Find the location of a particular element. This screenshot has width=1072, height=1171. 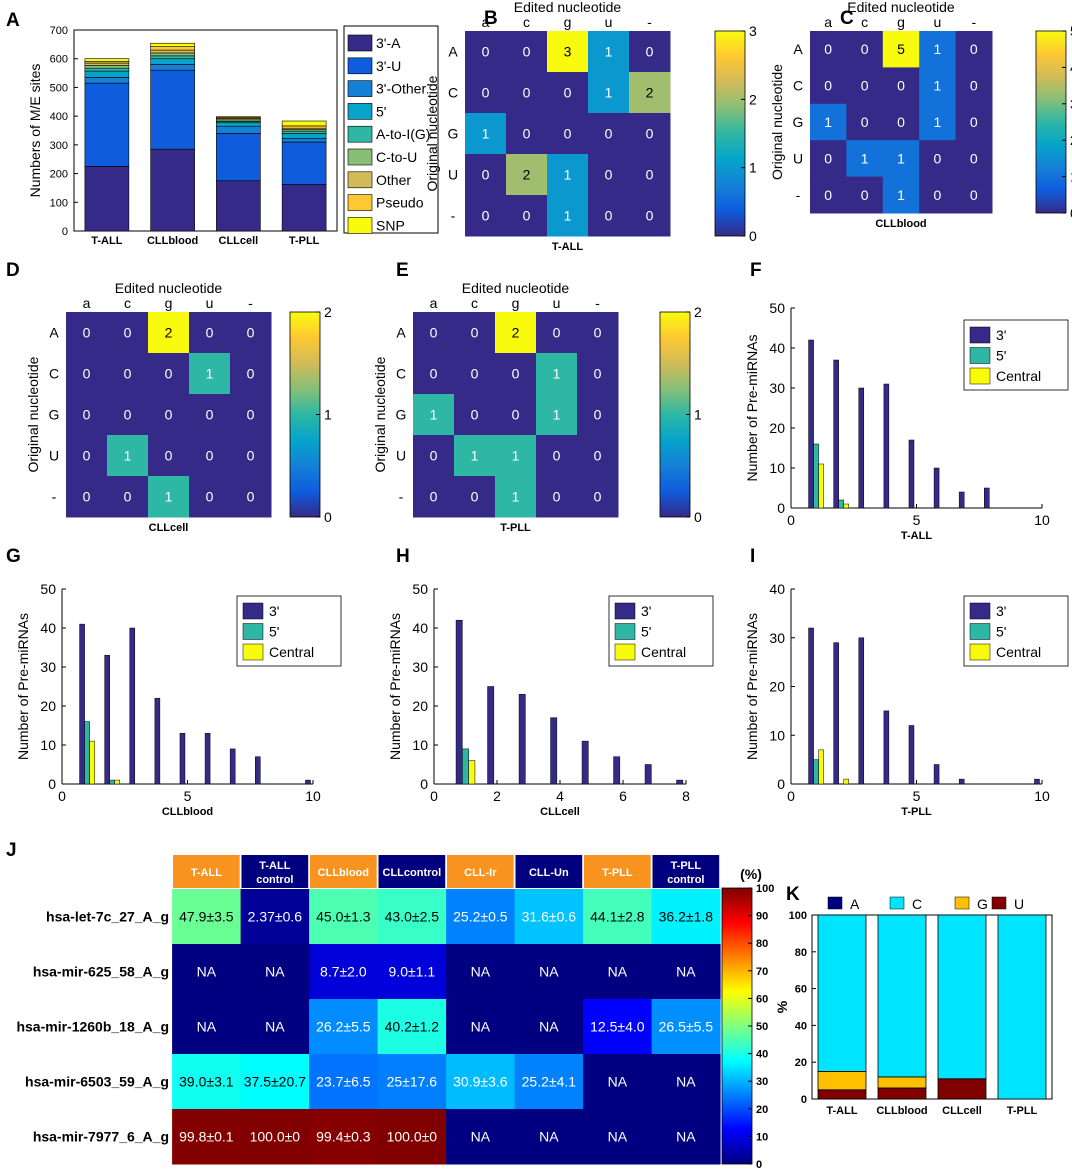

colorbar-tick-label: 90 is located at coordinates (762, 917).